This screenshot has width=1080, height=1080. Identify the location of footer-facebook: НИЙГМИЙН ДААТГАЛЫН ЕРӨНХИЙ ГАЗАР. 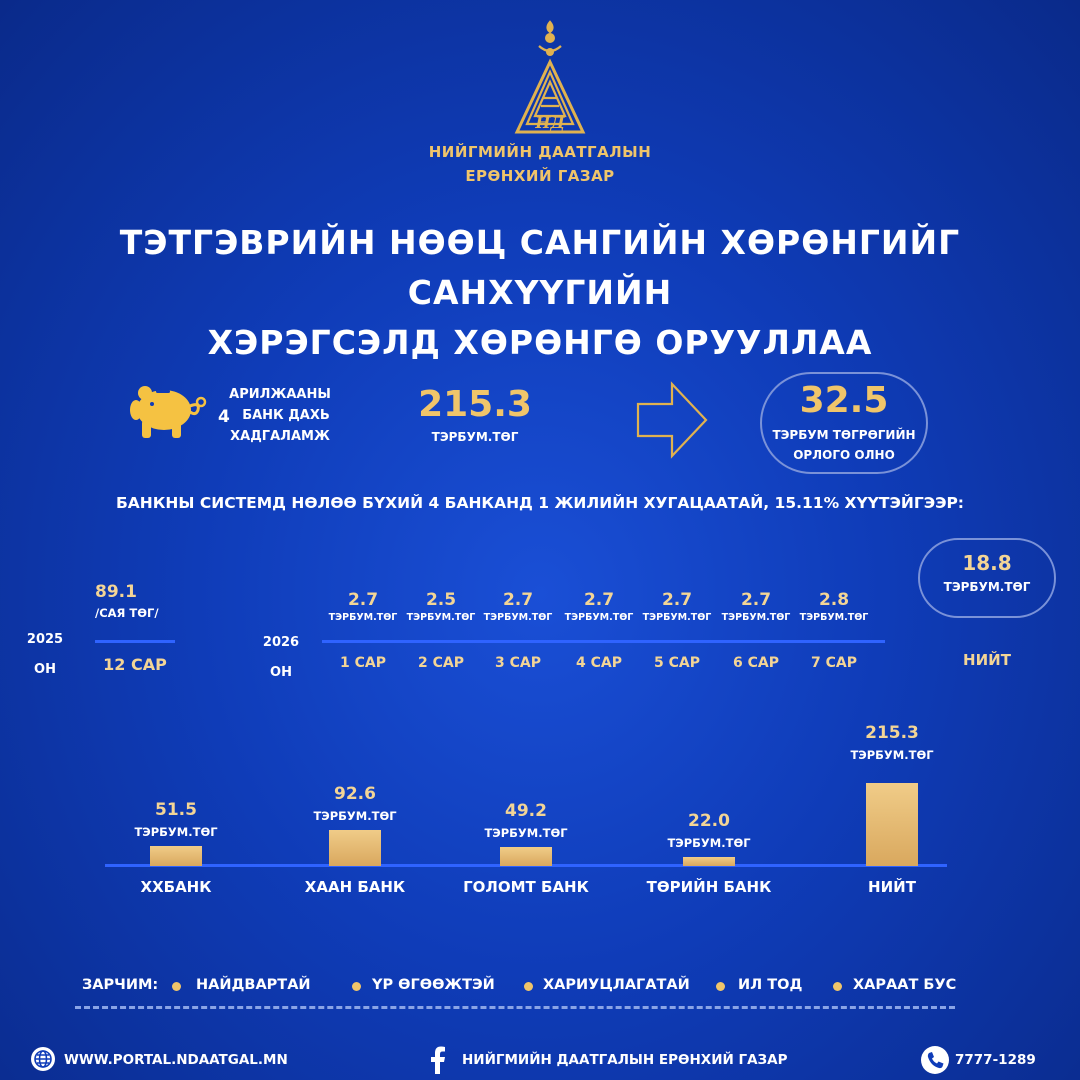
(625, 1060).